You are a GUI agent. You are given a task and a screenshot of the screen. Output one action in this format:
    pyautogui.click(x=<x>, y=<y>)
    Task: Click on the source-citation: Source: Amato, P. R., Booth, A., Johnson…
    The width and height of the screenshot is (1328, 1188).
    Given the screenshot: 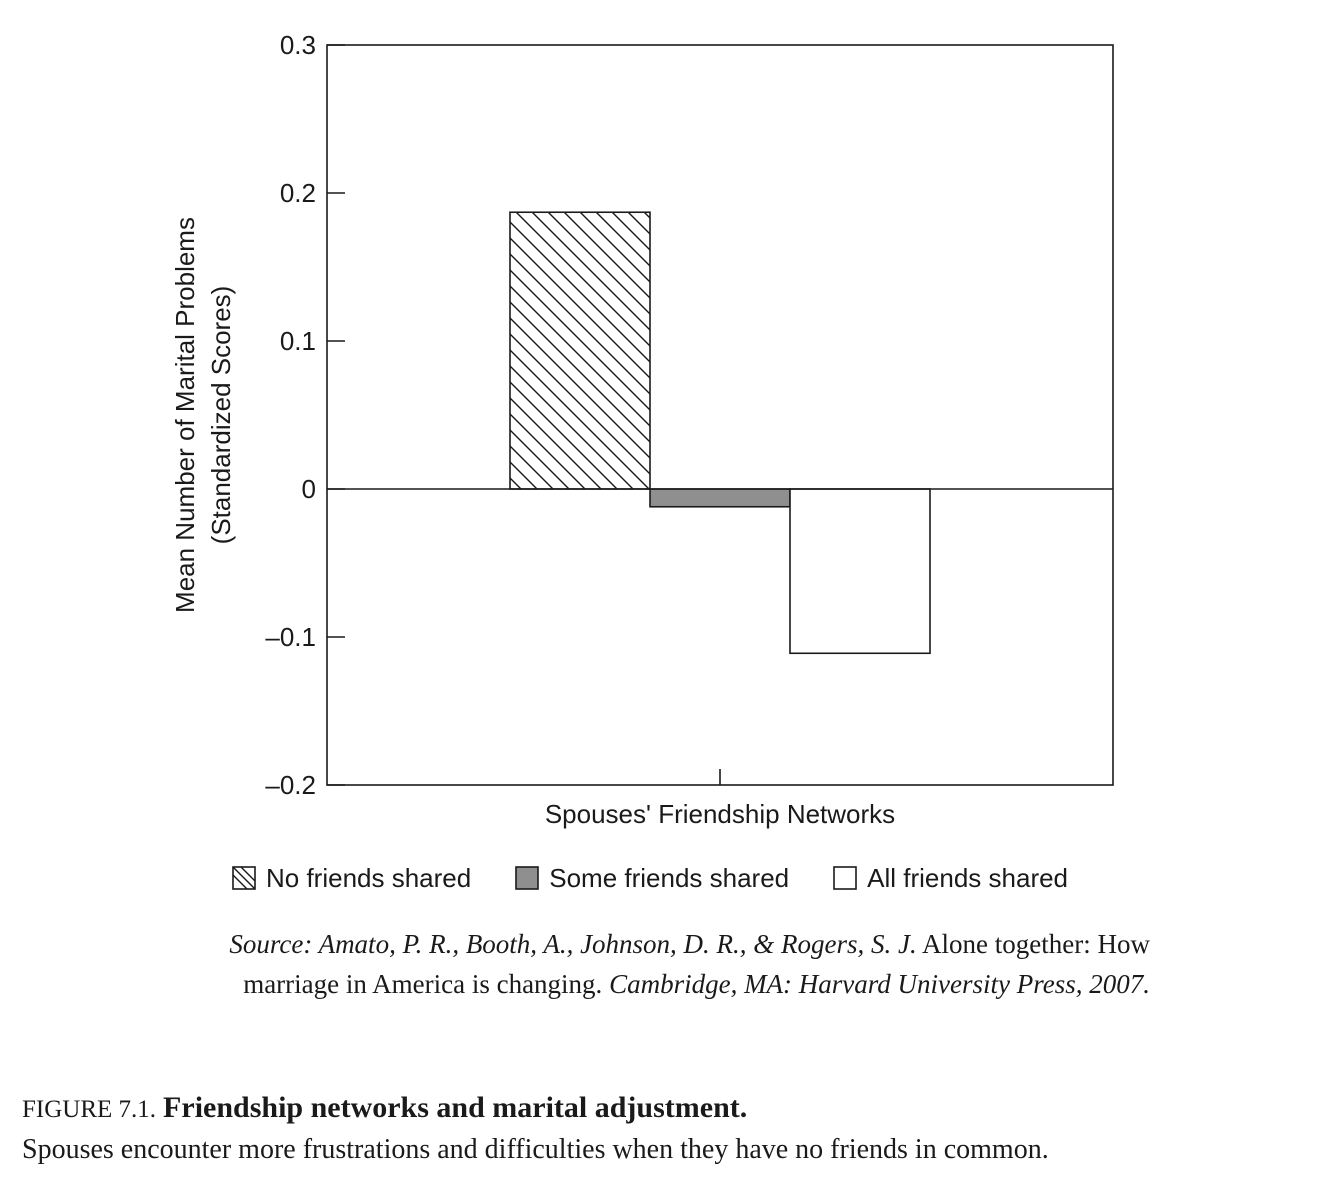 What is the action you would take?
    pyautogui.click(x=675, y=964)
    